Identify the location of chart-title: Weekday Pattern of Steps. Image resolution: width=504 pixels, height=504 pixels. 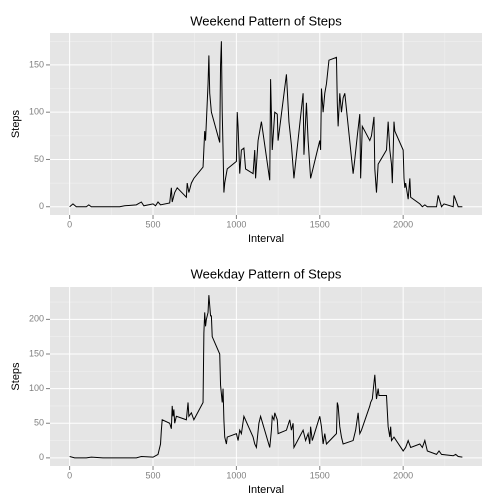
(266, 273).